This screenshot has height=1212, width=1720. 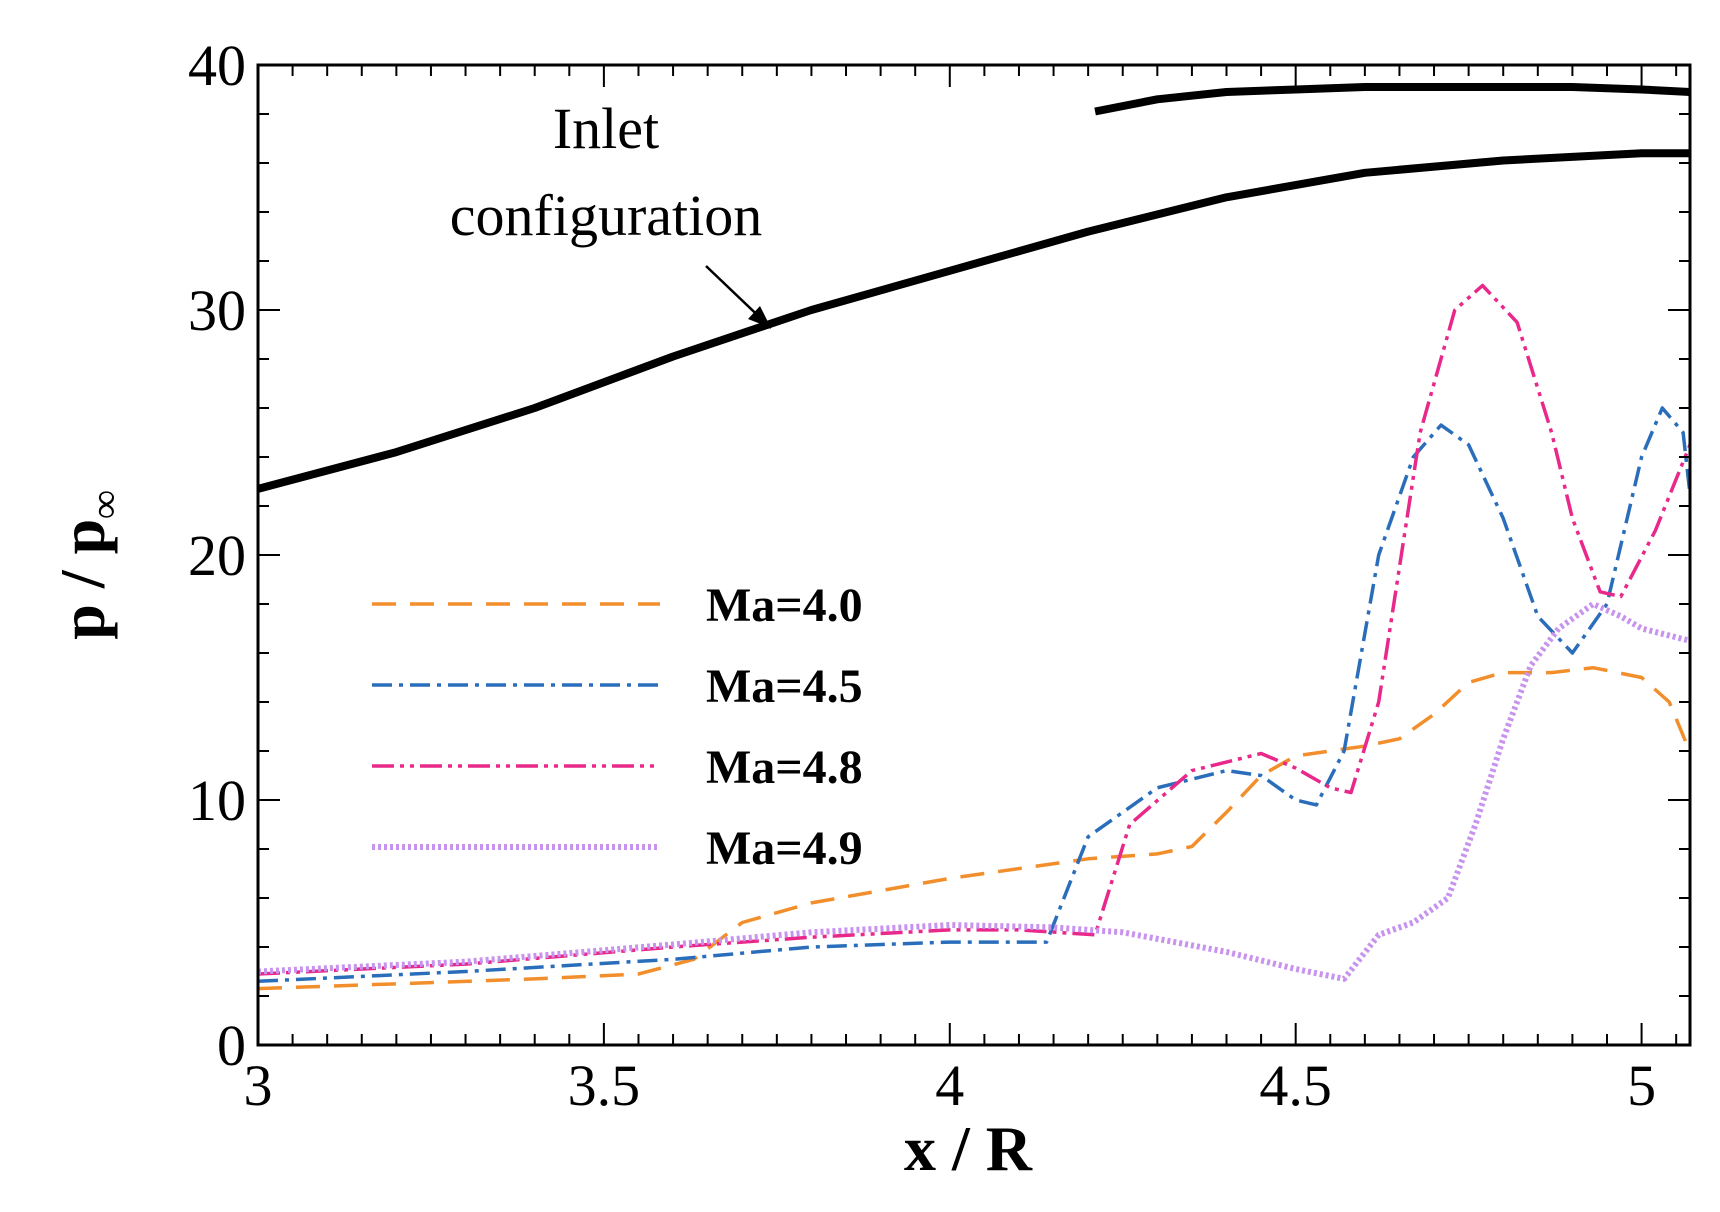 I want to click on y-axis-title: p / p∞, so click(x=87, y=564).